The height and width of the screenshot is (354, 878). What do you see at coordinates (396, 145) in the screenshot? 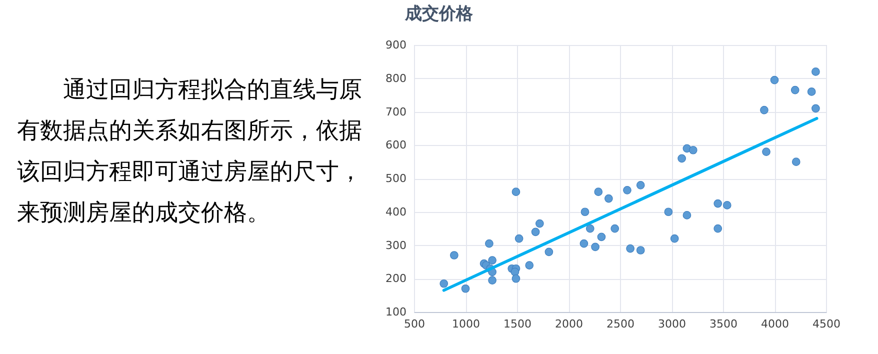
I see `y-tick-label: 600` at bounding box center [396, 145].